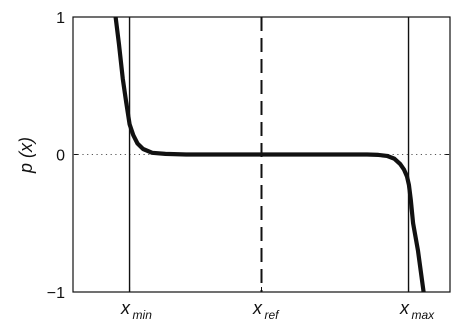 The height and width of the screenshot is (322, 461). What do you see at coordinates (424, 315) in the screenshot?
I see `x-tick-subscript: max` at bounding box center [424, 315].